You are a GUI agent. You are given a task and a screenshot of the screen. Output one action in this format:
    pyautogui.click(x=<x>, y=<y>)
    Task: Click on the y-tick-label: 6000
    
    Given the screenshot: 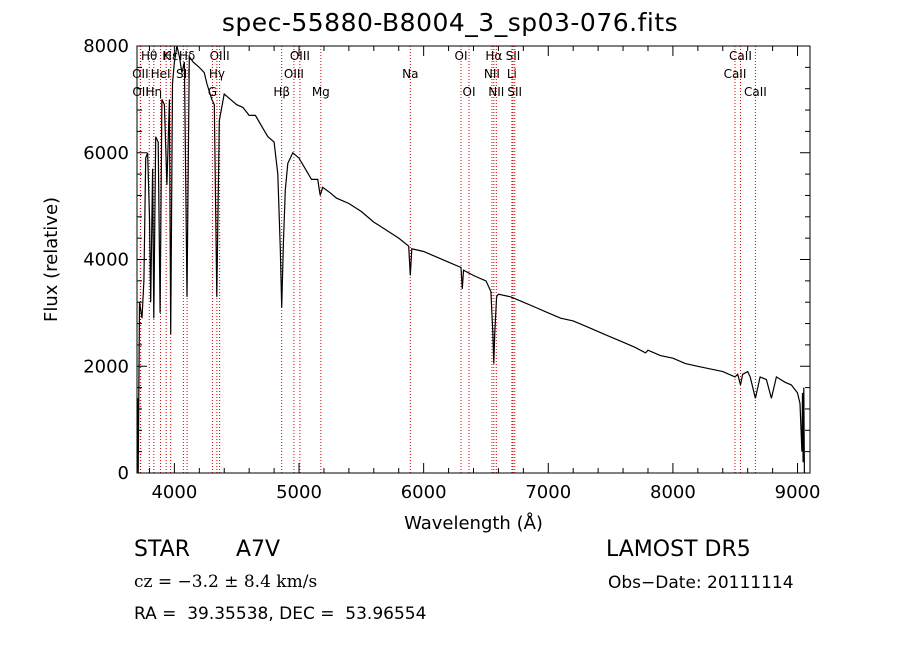 What is the action you would take?
    pyautogui.click(x=106, y=153)
    